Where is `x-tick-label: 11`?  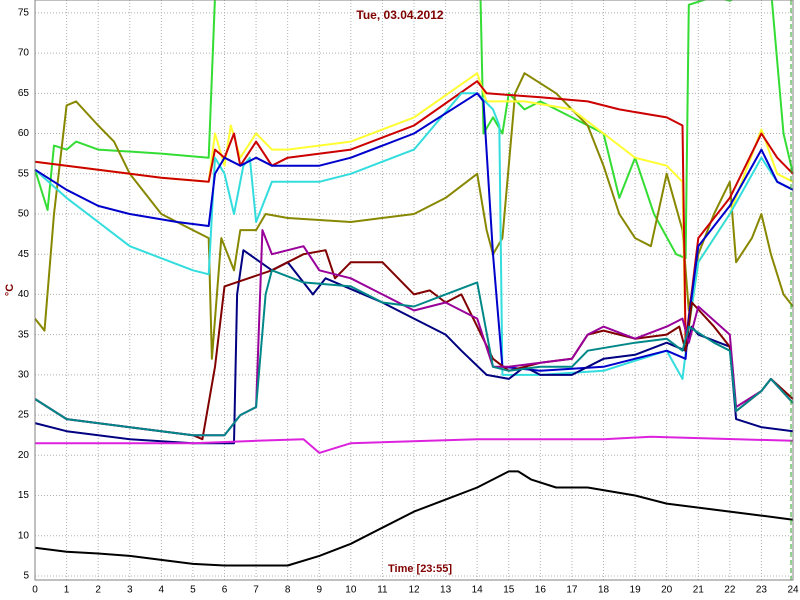
x-tick-label: 11 is located at coordinates (382, 590).